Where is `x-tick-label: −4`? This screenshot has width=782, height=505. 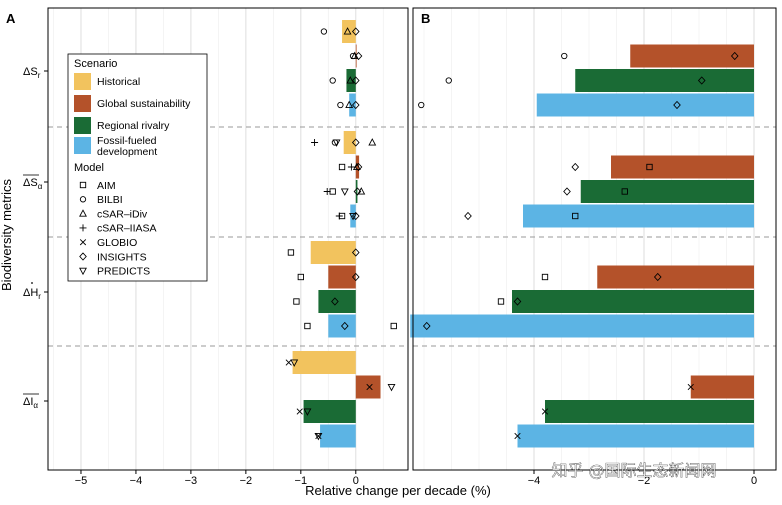 x-tick-label: −4 is located at coordinates (534, 481).